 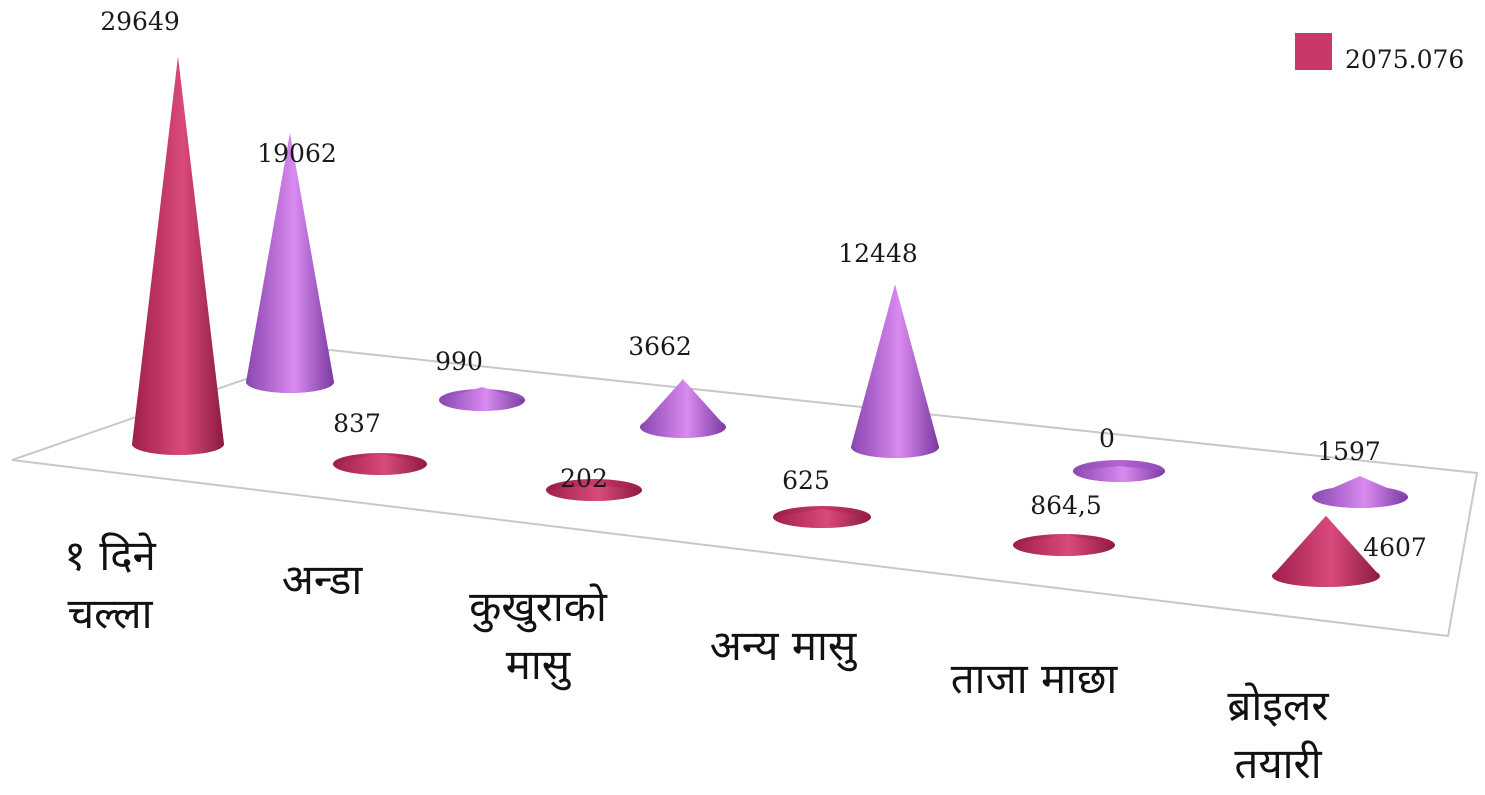 What do you see at coordinates (110, 584) in the screenshot?
I see `category-label: १ दिने चल्ला` at bounding box center [110, 584].